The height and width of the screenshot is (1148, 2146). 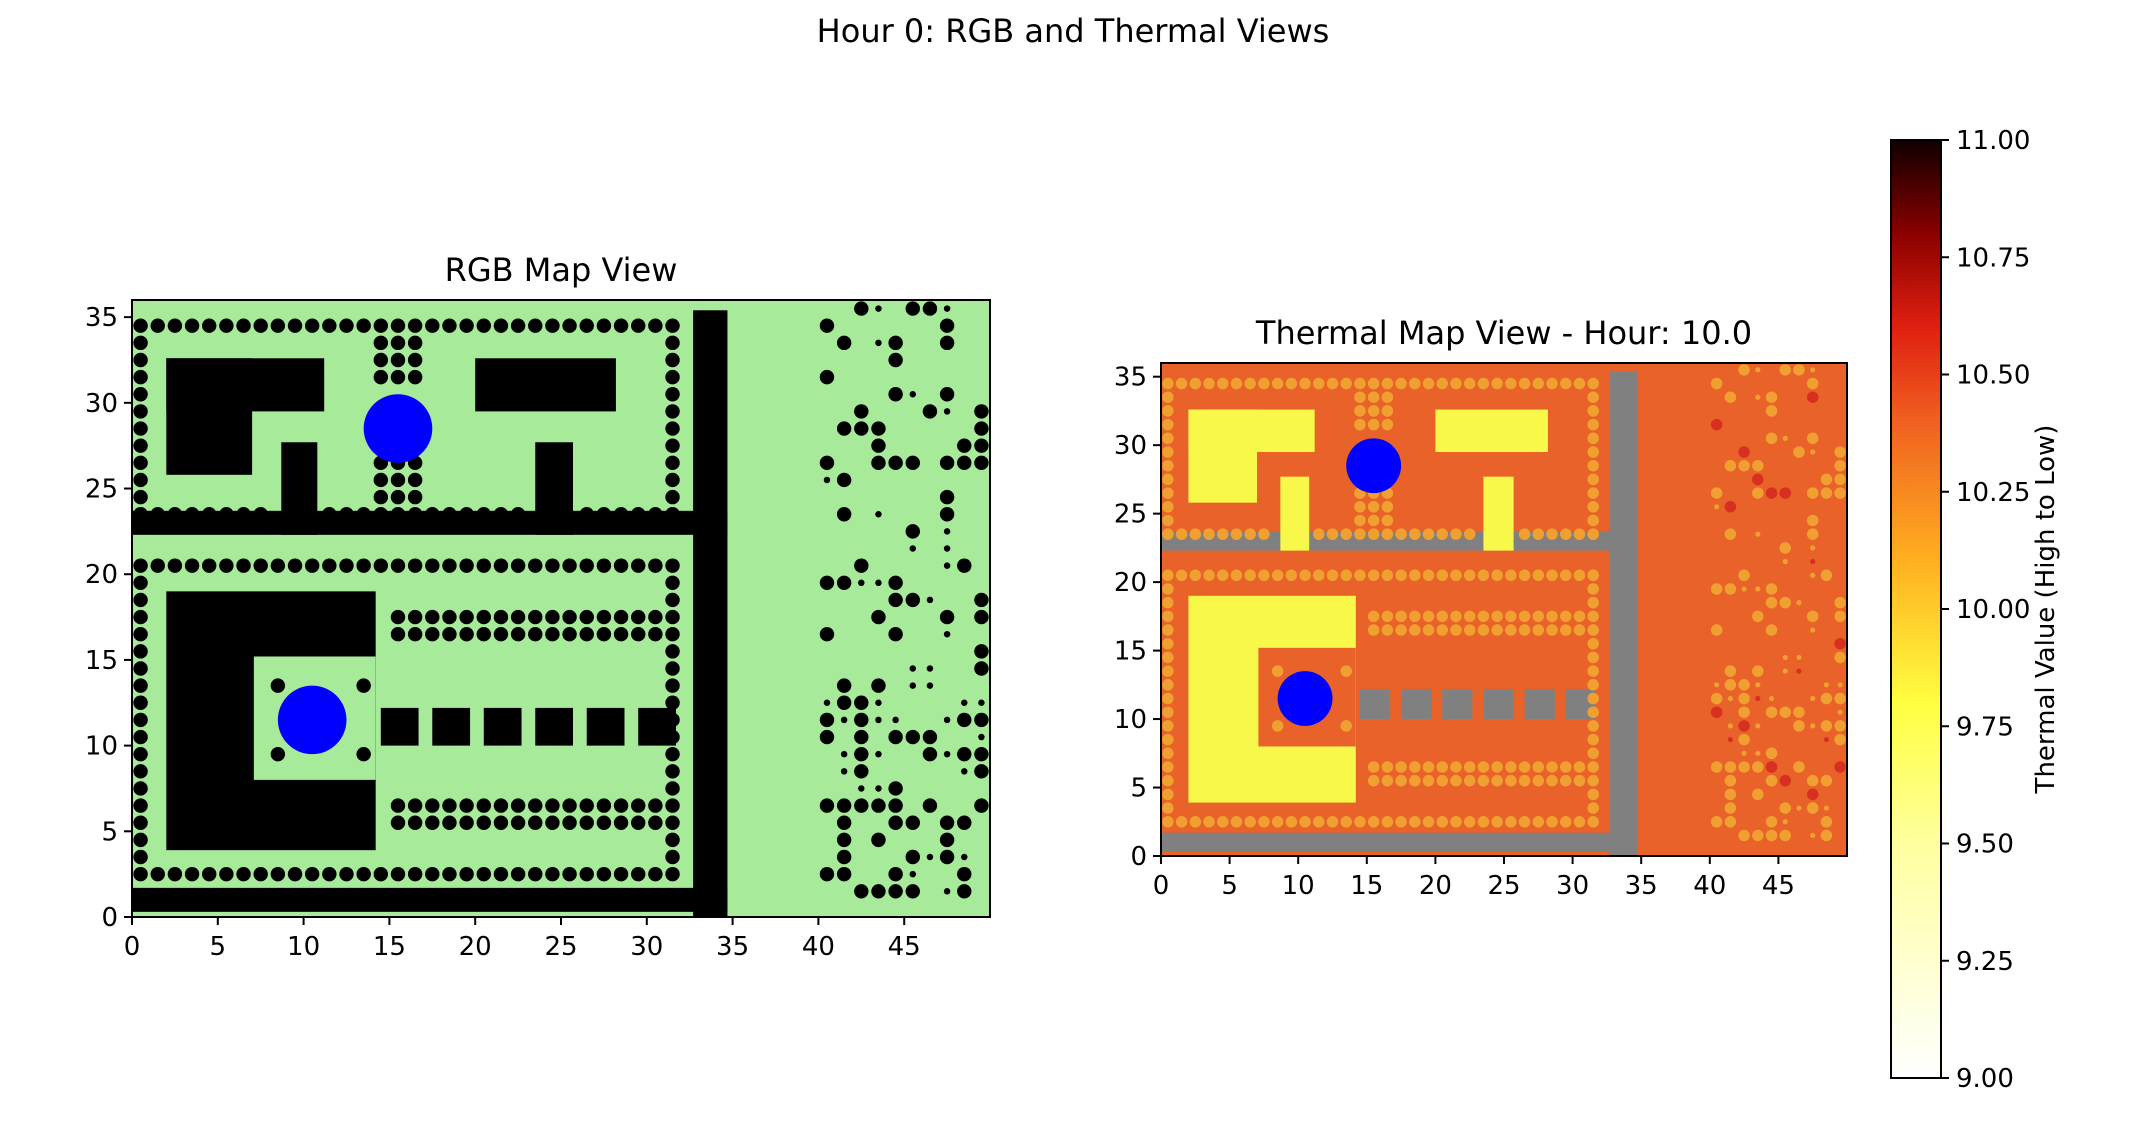 What do you see at coordinates (1138, 789) in the screenshot?
I see `y-tick-label: 5` at bounding box center [1138, 789].